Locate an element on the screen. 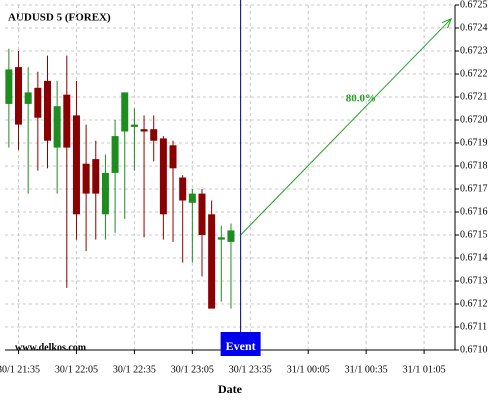  y-tick-label: 0.6713 is located at coordinates (474, 280).